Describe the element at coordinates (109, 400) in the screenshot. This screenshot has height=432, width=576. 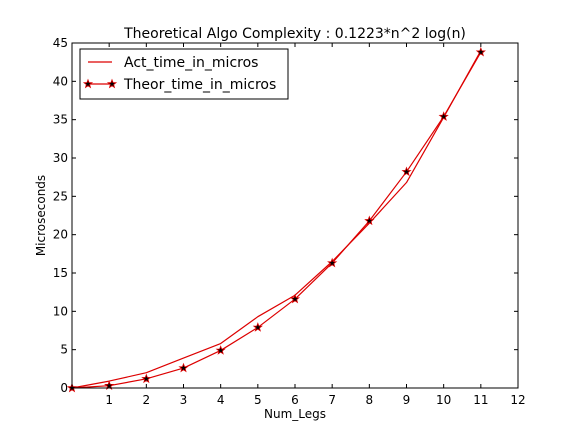
I see `x-tick-label: 1` at that location.